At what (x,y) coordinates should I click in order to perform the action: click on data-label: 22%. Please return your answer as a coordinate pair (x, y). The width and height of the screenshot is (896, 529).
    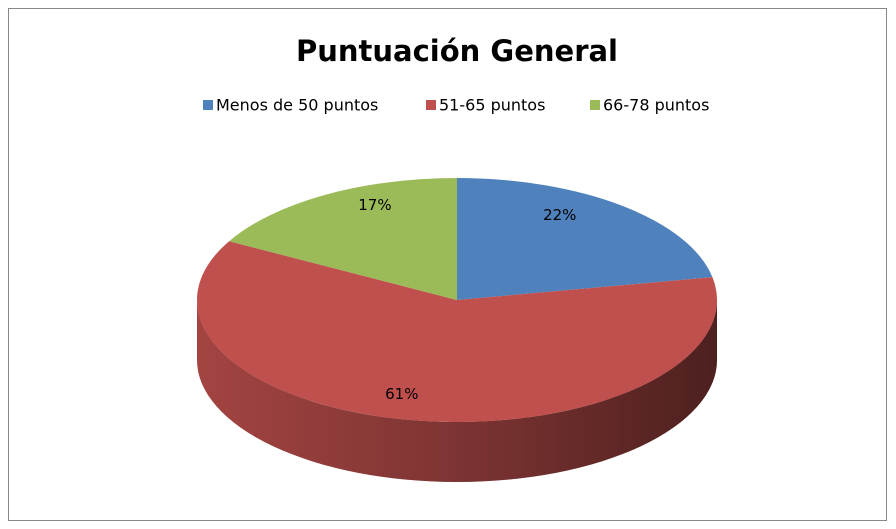
    Looking at the image, I should click on (559, 215).